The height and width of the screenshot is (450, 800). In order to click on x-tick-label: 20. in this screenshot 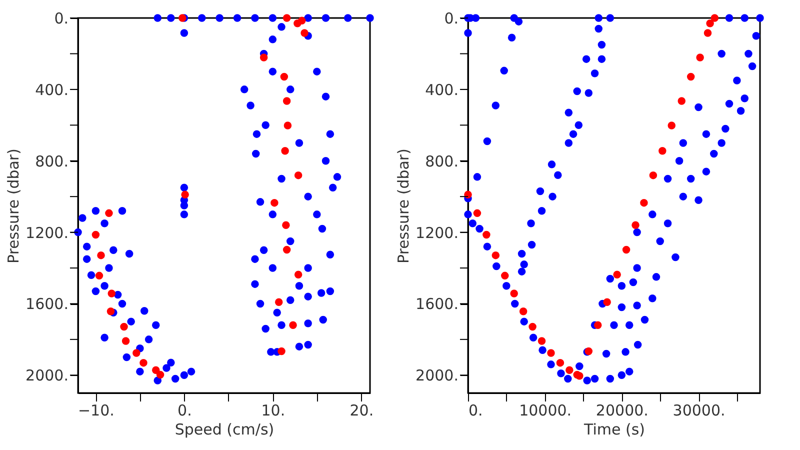, I will do `click(362, 411)`.